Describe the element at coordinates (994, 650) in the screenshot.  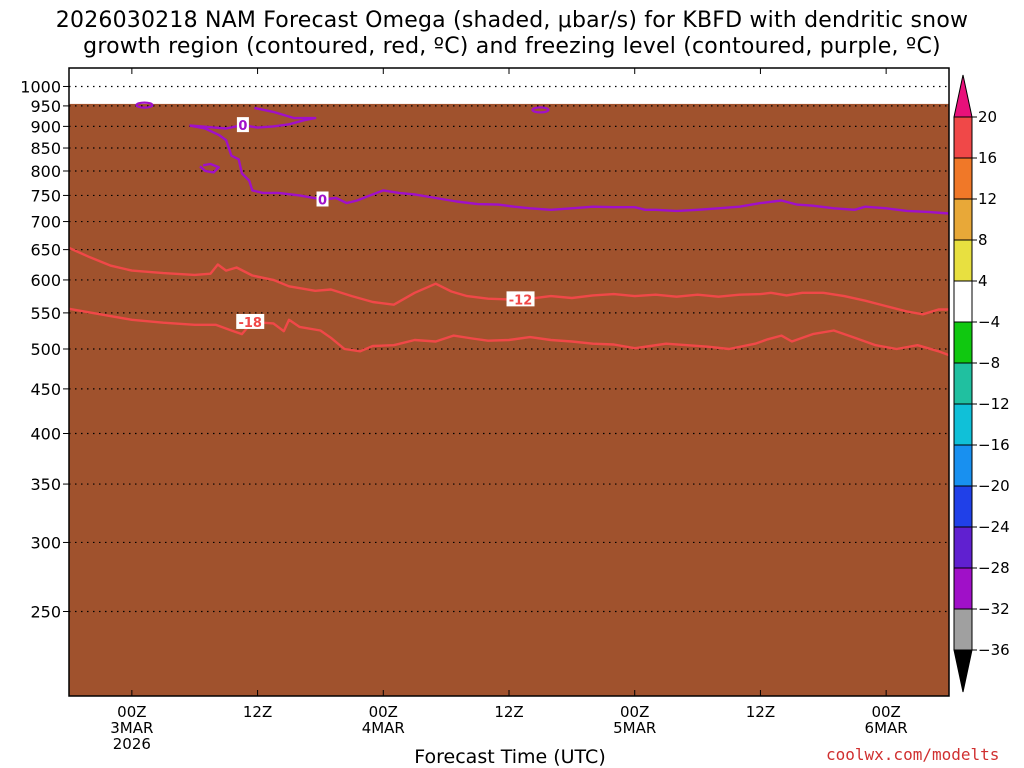
I see `colorbar-label-13: −36` at that location.